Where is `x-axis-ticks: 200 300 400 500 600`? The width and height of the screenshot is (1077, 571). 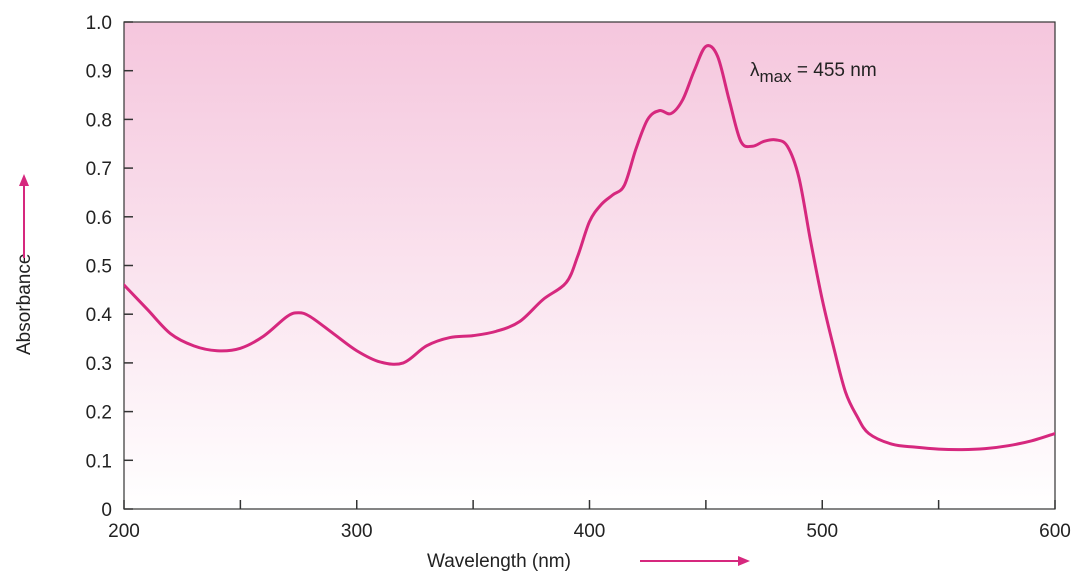 x-axis-ticks: 200 300 400 500 600 is located at coordinates (589, 521).